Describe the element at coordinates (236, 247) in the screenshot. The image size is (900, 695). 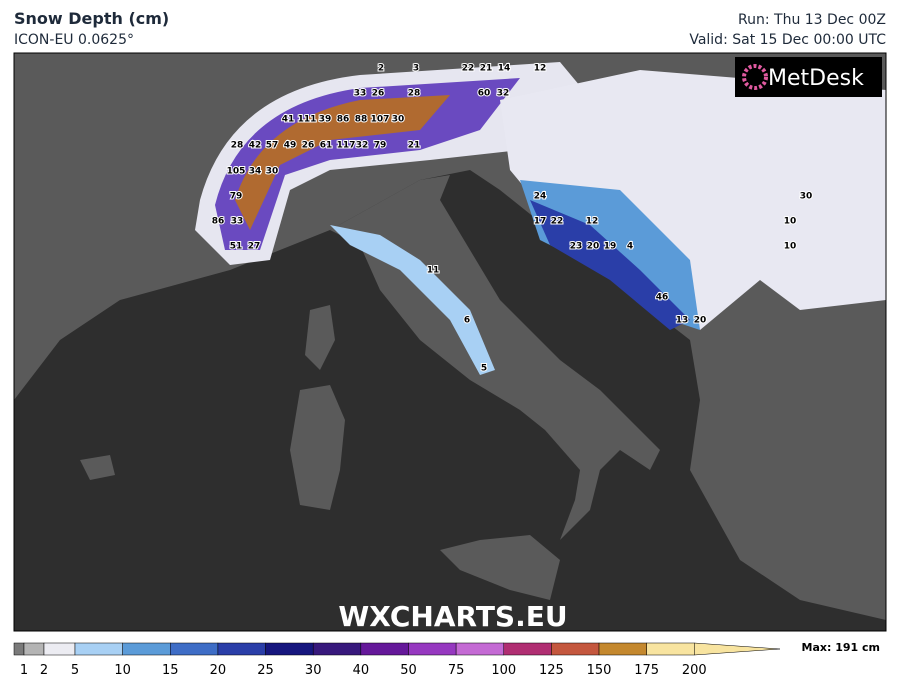
I see `snow-depth-label: 51` at that location.